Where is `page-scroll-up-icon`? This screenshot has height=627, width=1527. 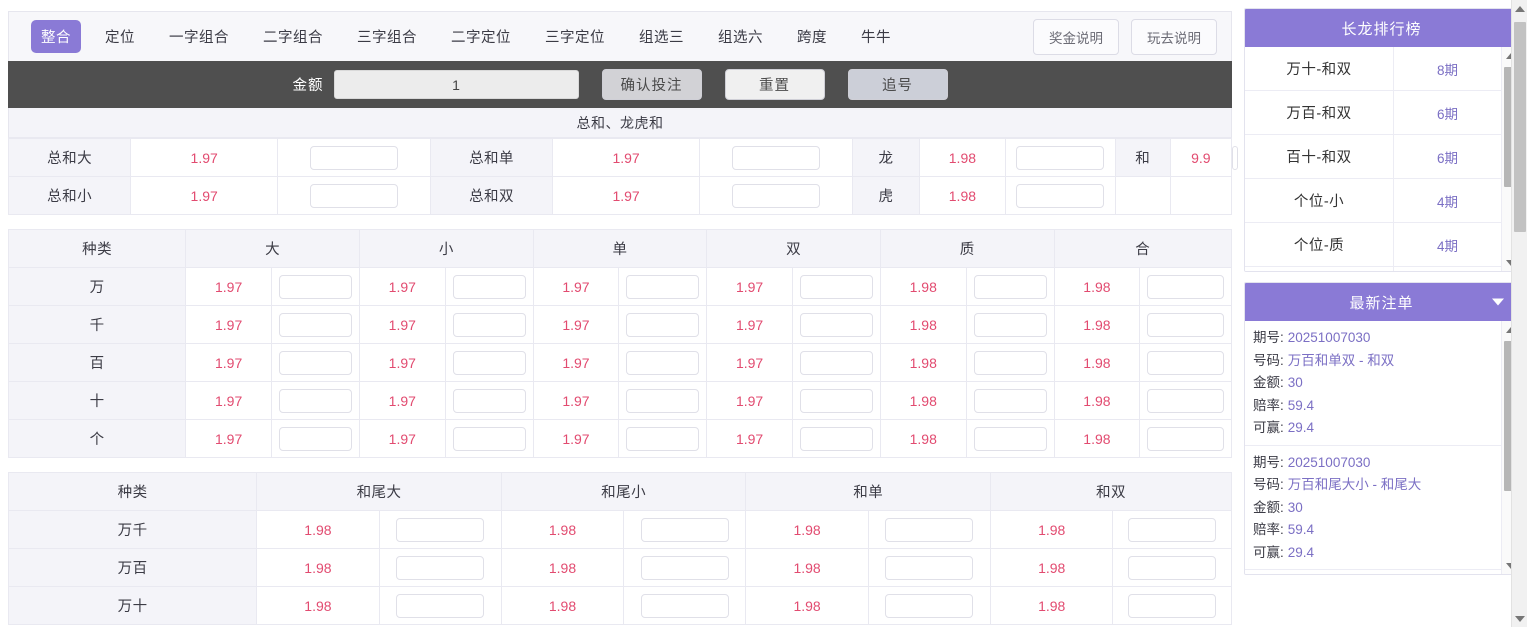 page-scroll-up-icon is located at coordinates (1519, 8).